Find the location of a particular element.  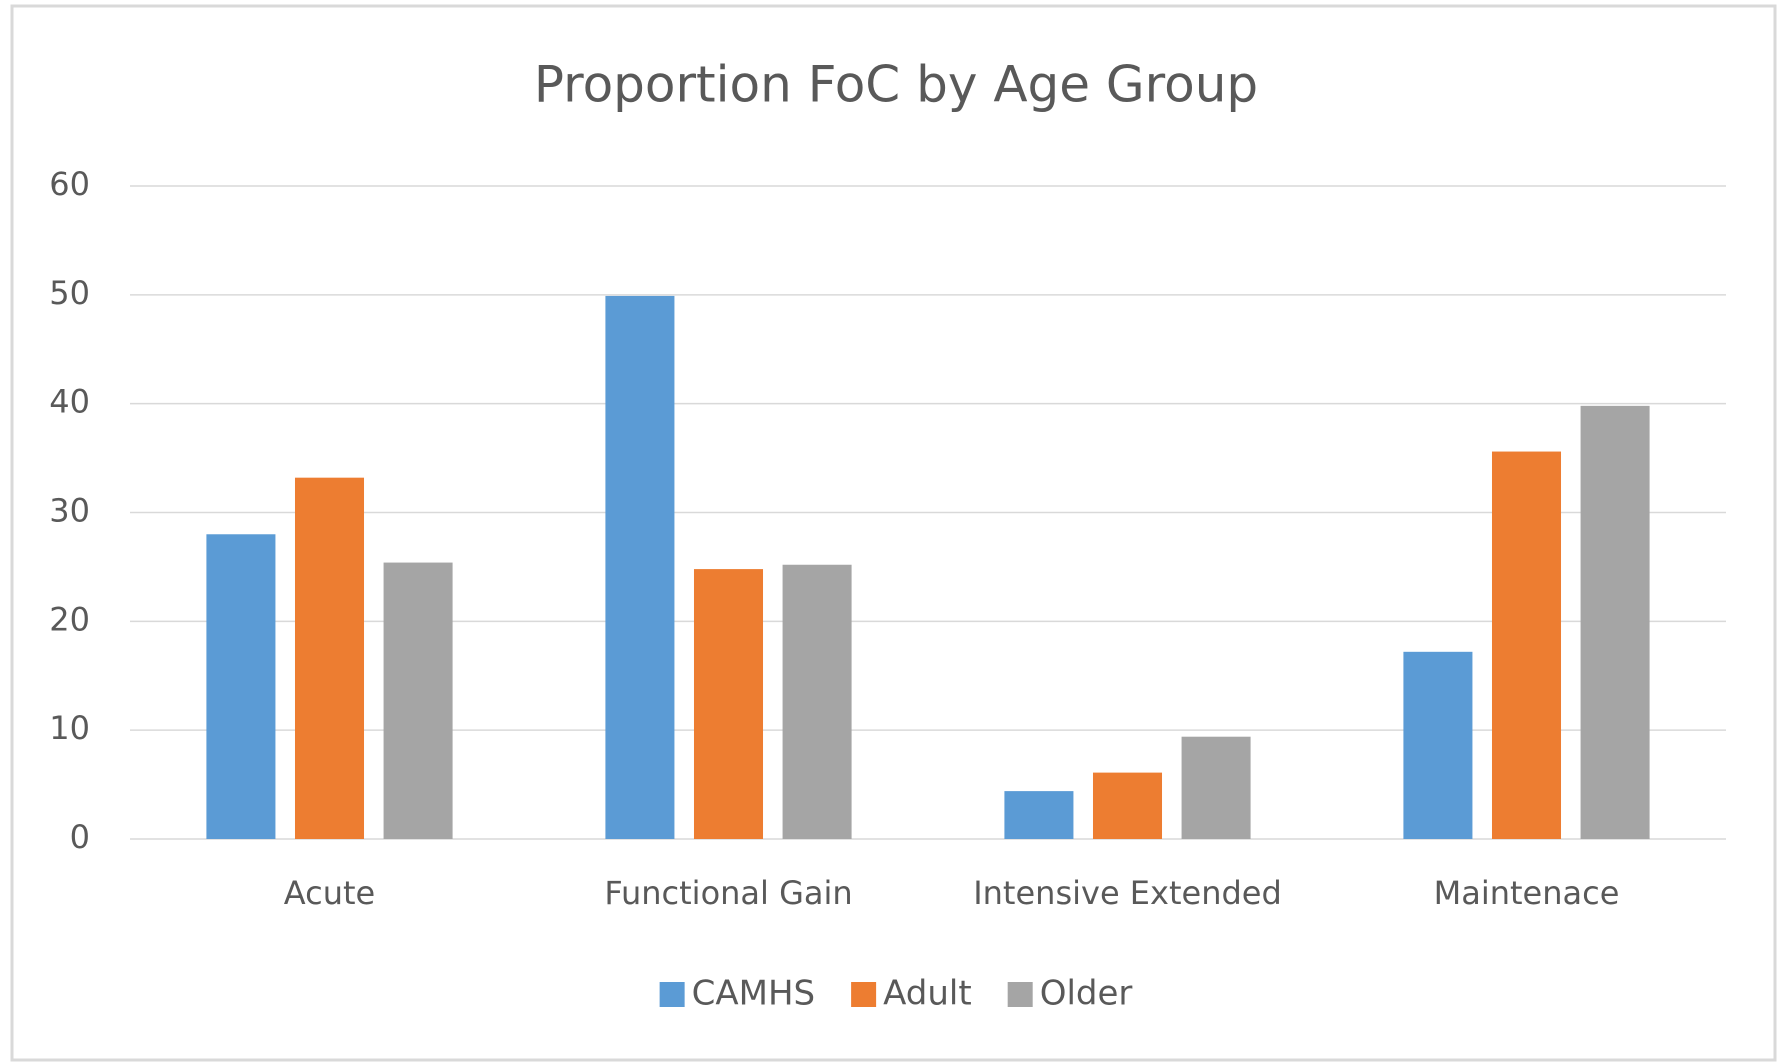

y-tick-label: 10 is located at coordinates (69, 728).